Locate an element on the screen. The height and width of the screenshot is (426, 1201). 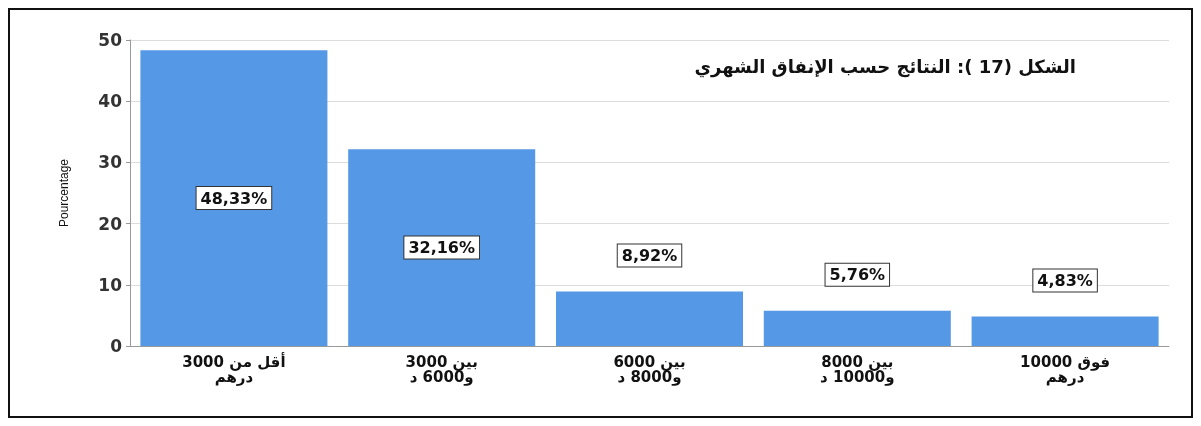
y-tick-label: 20 is located at coordinates (110, 223).